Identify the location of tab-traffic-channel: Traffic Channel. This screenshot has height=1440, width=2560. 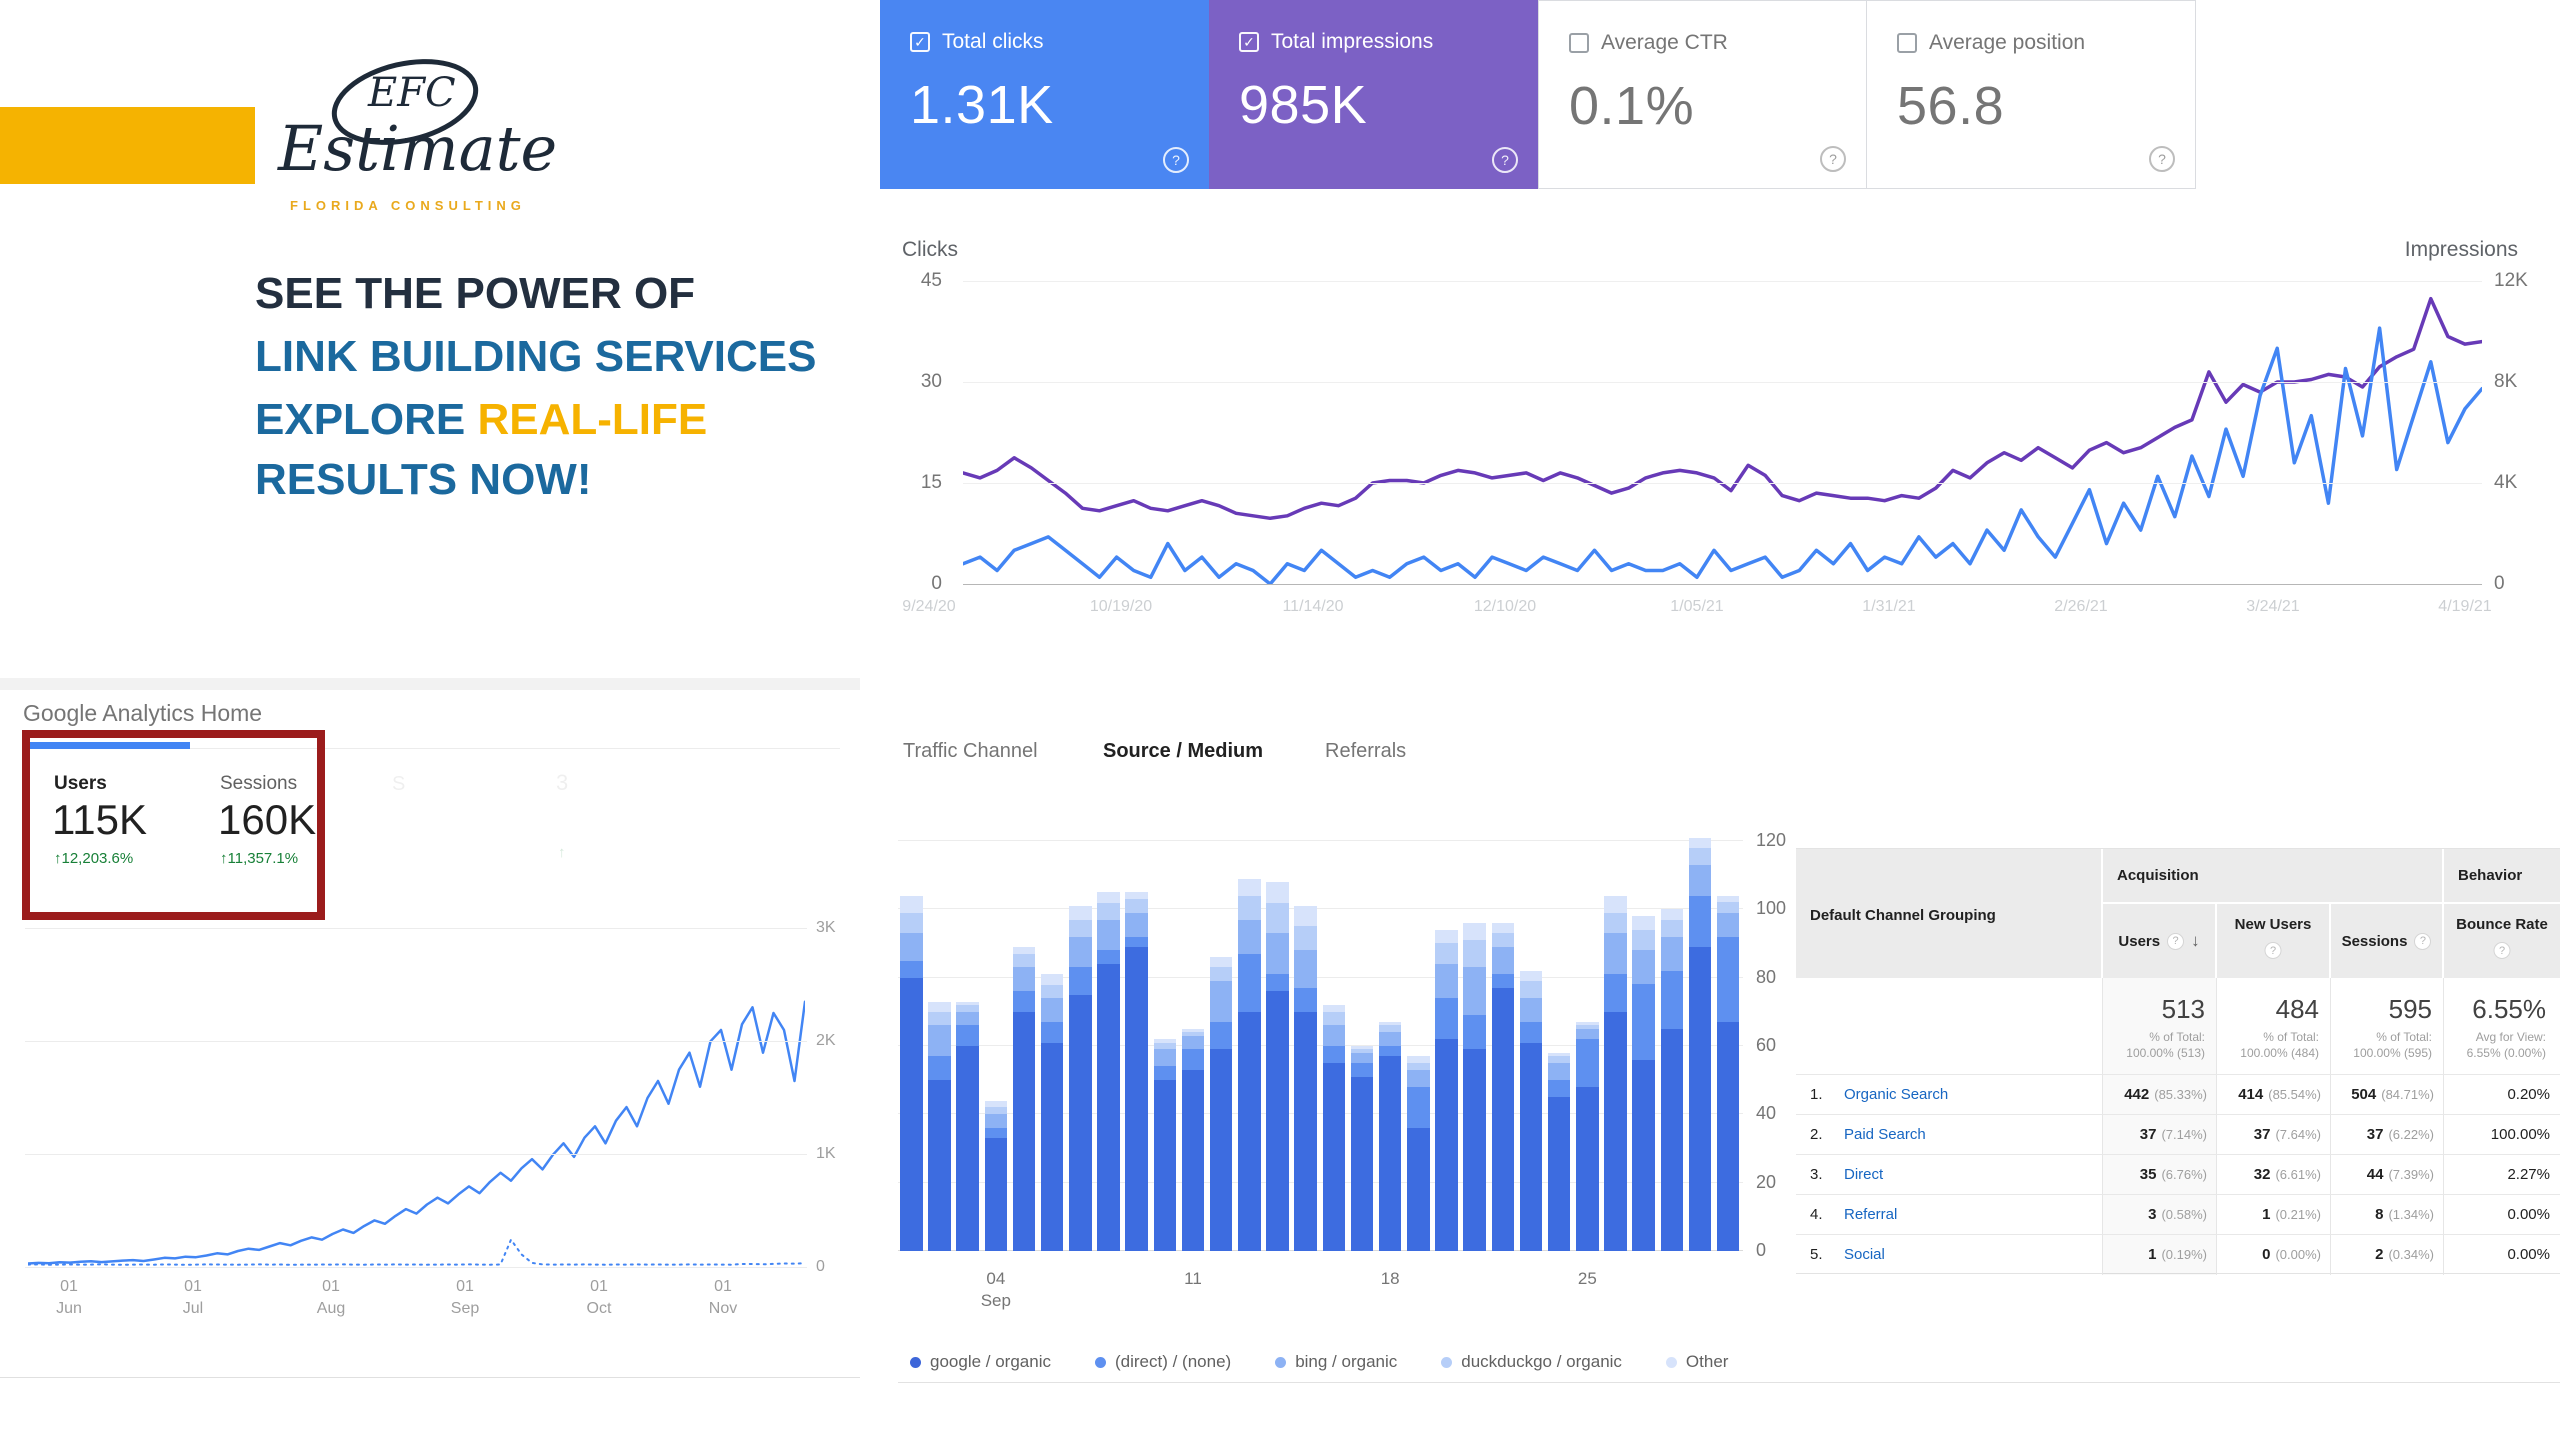
(970, 751).